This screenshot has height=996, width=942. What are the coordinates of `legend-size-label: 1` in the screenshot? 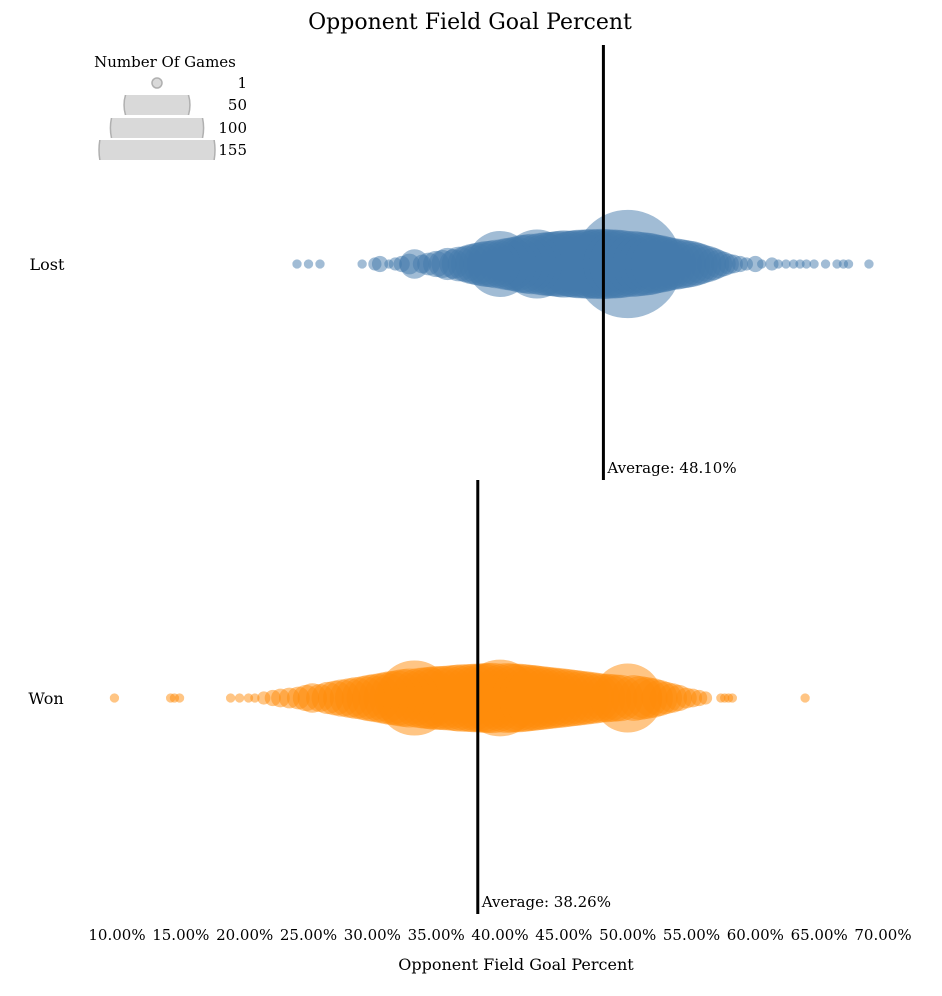 It's located at (242, 83).